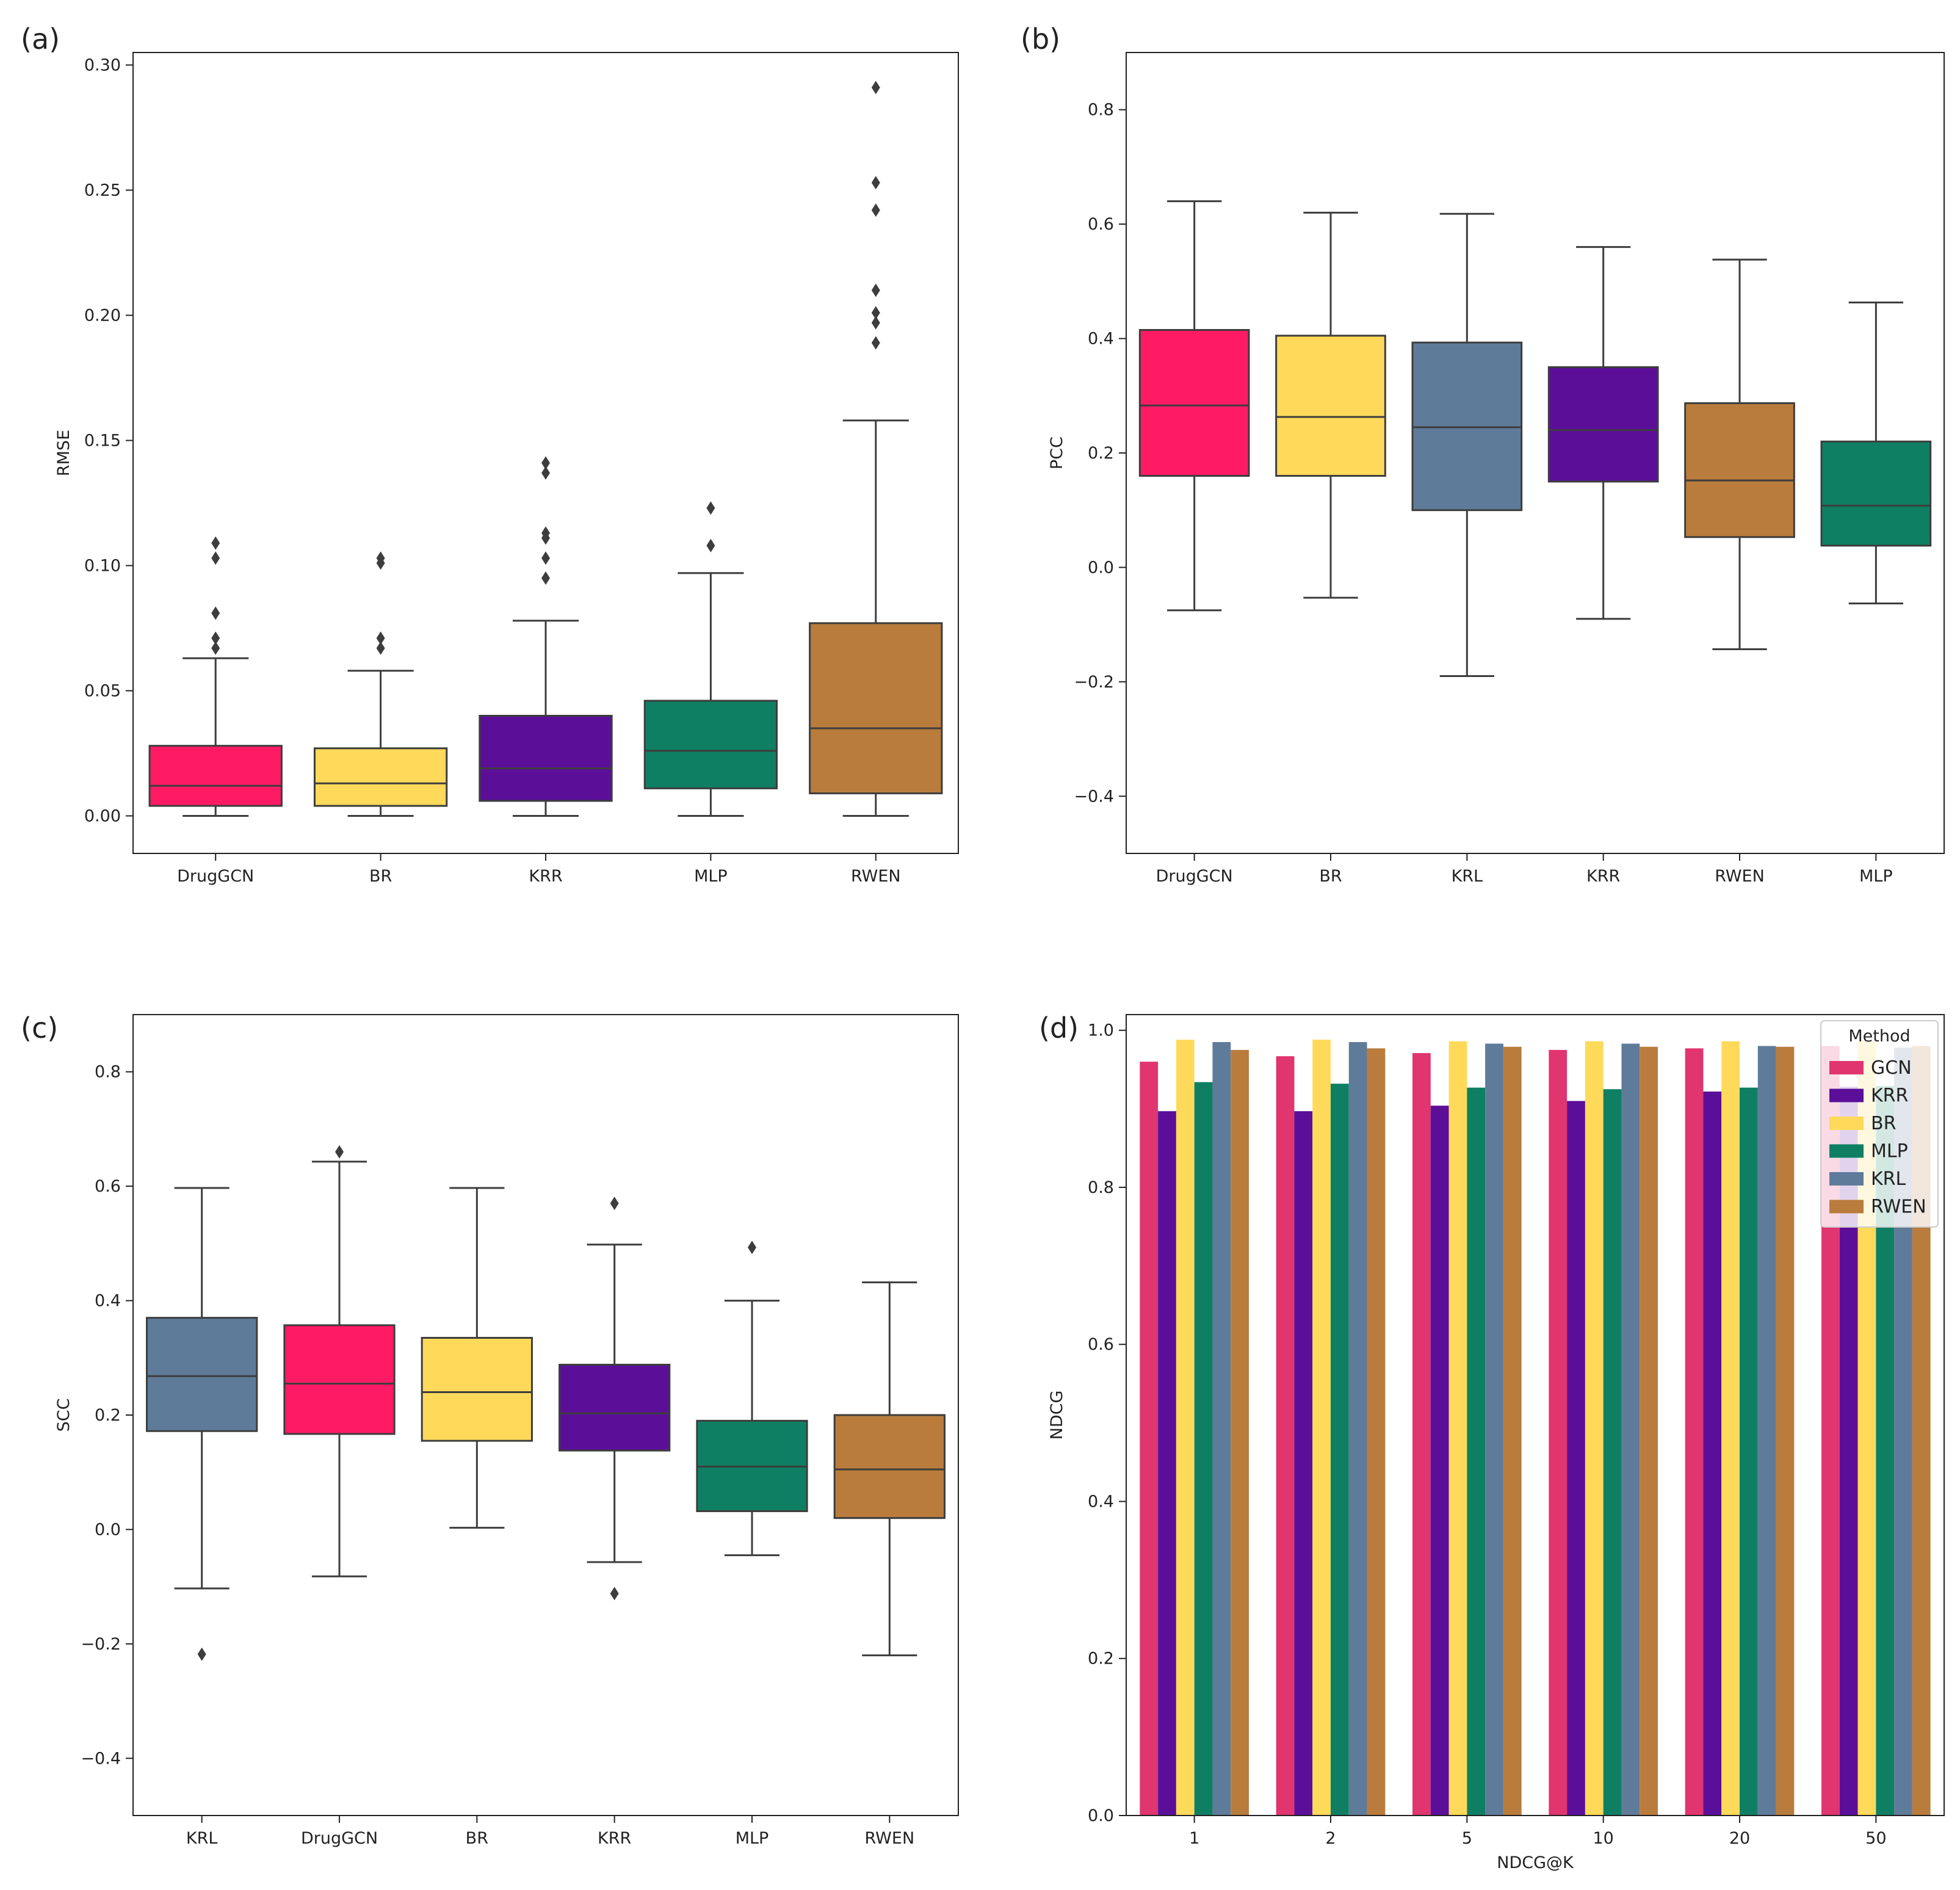 This screenshot has width=1960, height=1890. I want to click on bar-mlp-k10, so click(1613, 1452).